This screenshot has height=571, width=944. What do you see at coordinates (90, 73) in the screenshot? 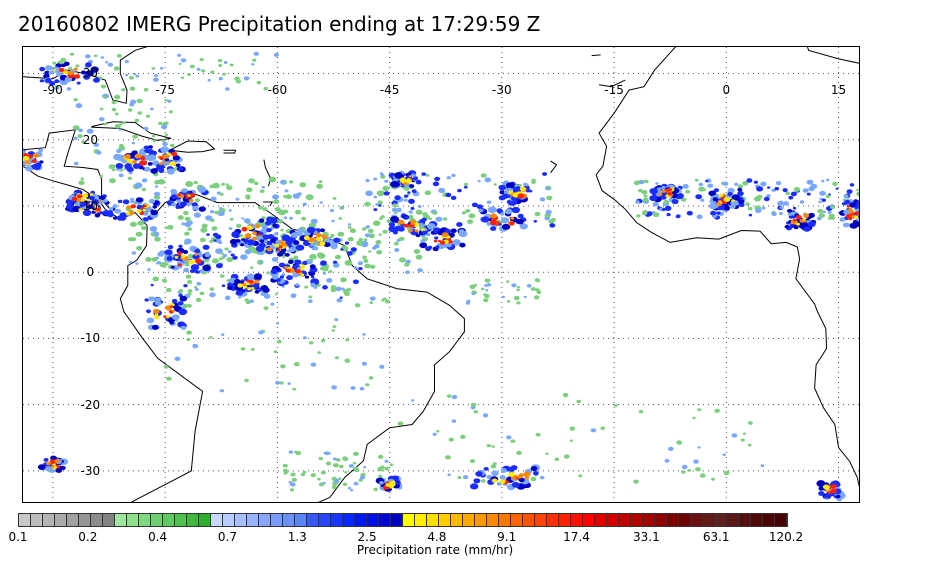
I see `lat-label: 30` at bounding box center [90, 73].